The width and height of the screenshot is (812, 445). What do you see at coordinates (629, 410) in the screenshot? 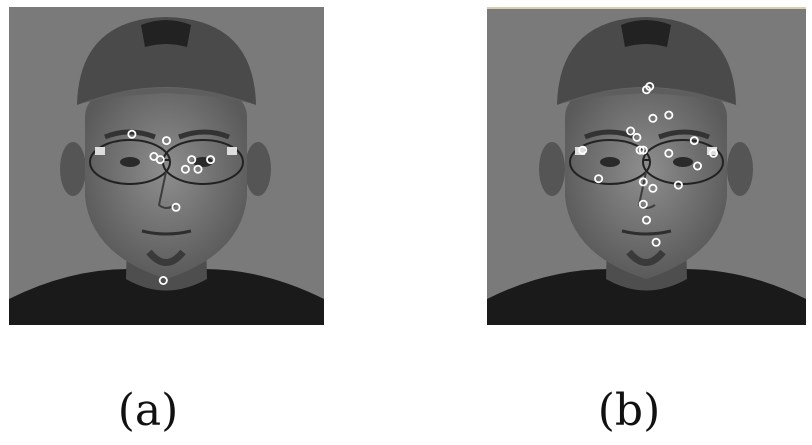
I see `caption-b: (b)` at bounding box center [629, 410].